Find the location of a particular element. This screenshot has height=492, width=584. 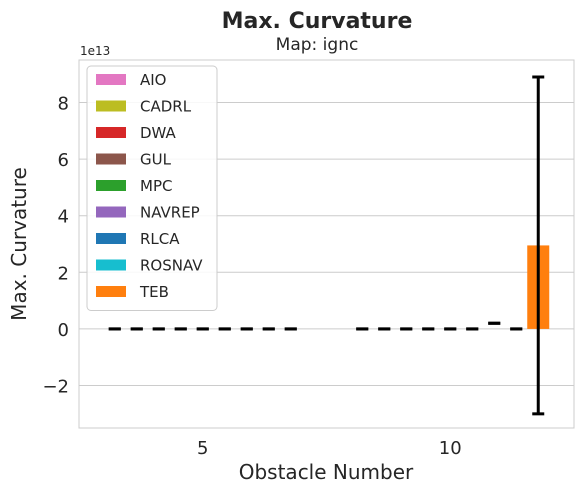

x-tick-label: 5 is located at coordinates (202, 448).